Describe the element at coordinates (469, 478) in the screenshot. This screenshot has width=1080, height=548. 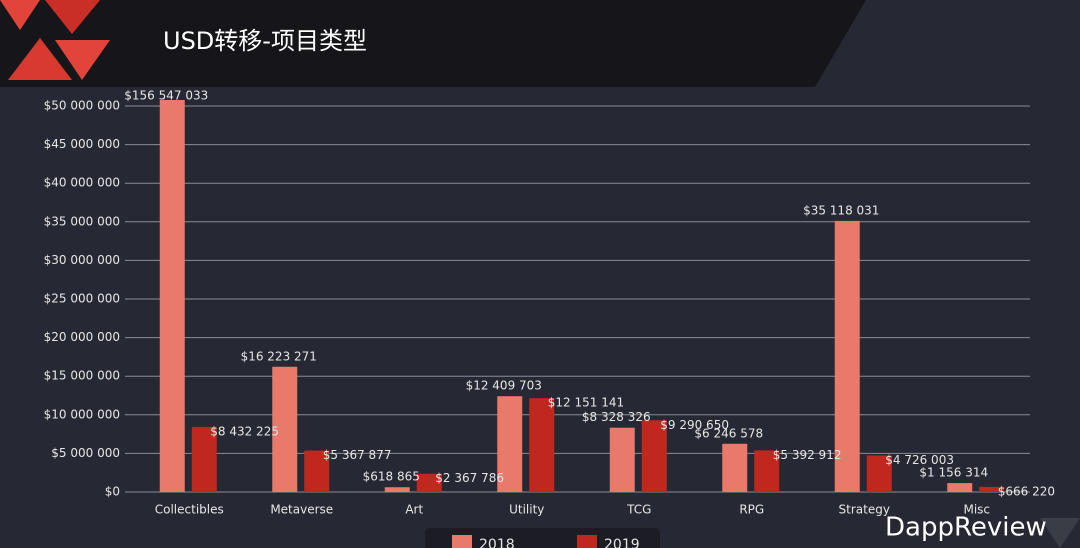
I see `value-label: $2 367 786` at that location.